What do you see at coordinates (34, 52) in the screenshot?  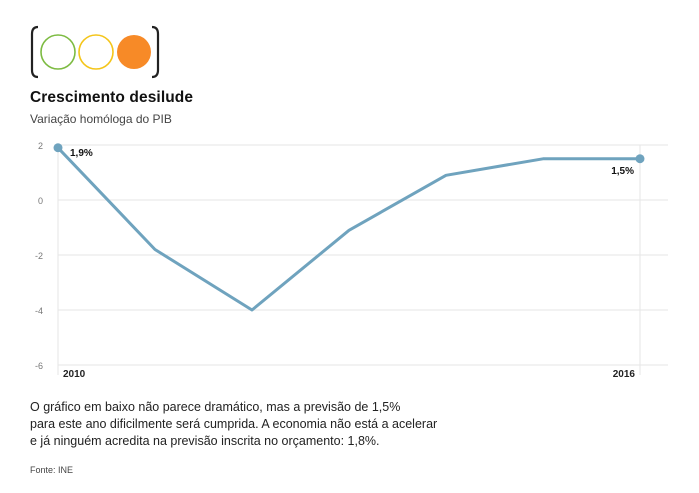 I see `left-bracket-icon` at bounding box center [34, 52].